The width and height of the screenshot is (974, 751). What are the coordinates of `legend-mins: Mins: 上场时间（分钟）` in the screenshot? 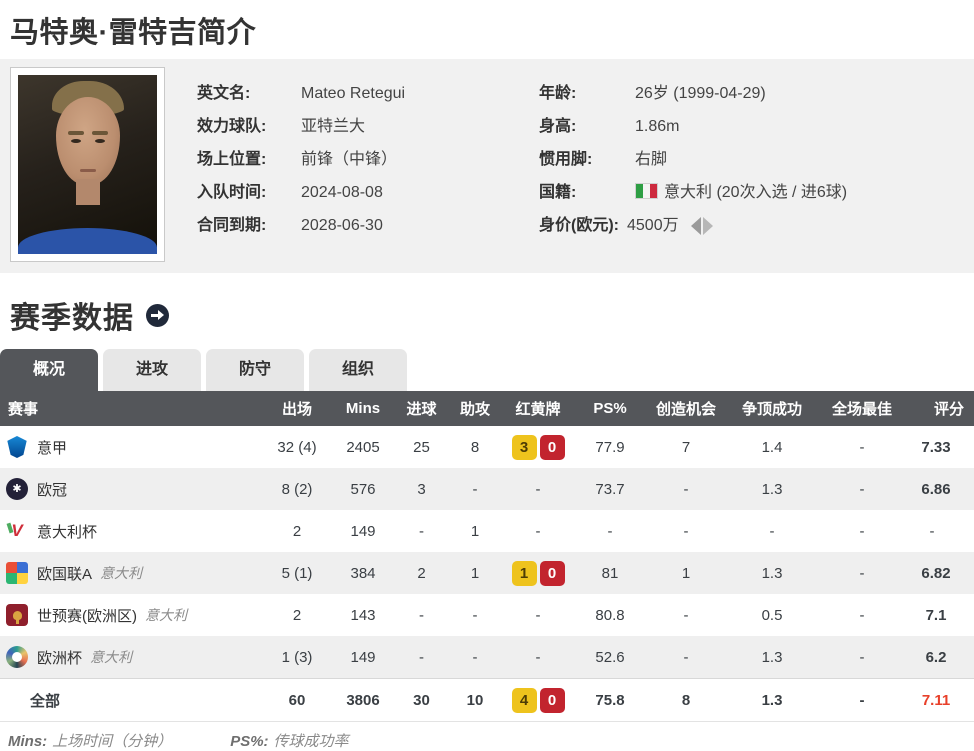 It's located at (90, 740).